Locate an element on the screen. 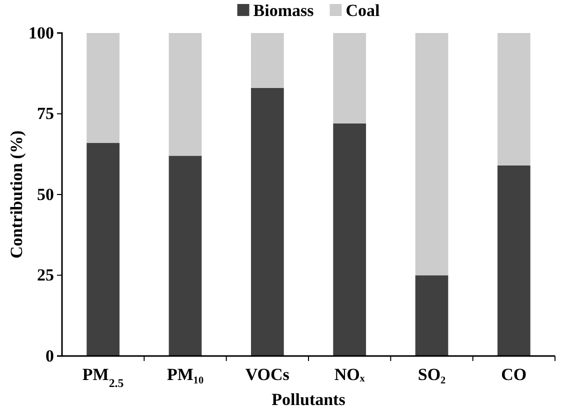  y-tick-label: 50 is located at coordinates (45, 194).